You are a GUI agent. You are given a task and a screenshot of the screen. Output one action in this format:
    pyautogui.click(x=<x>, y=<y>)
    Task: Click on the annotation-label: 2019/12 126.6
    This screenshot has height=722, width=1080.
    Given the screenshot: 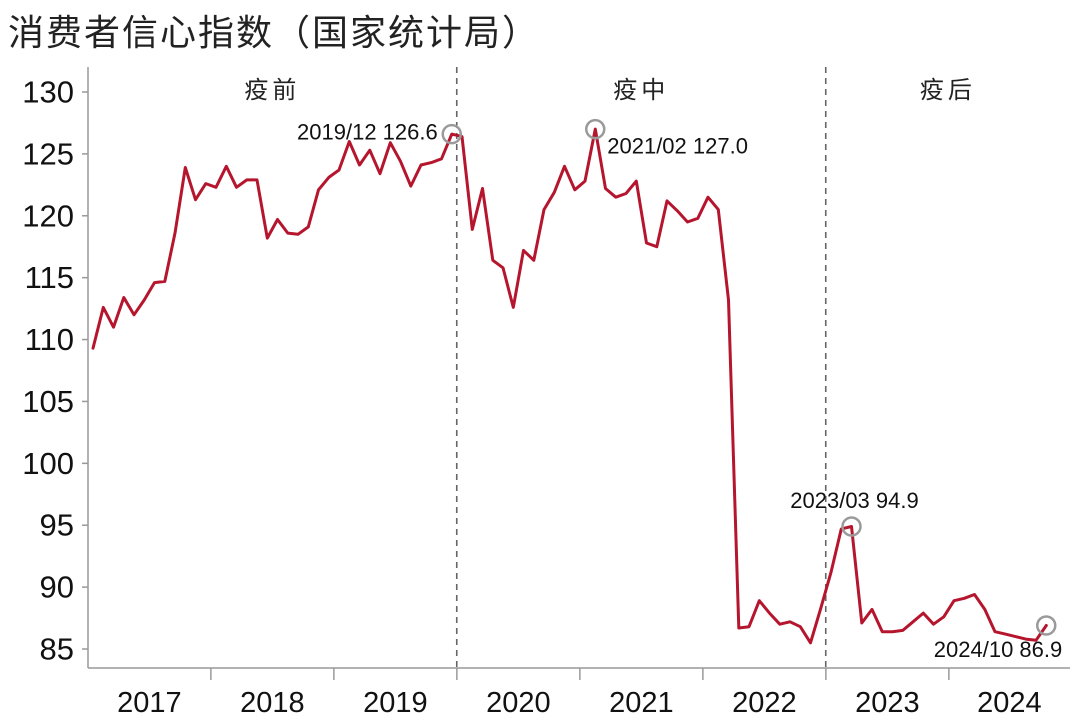 What is the action you would take?
    pyautogui.click(x=367, y=132)
    